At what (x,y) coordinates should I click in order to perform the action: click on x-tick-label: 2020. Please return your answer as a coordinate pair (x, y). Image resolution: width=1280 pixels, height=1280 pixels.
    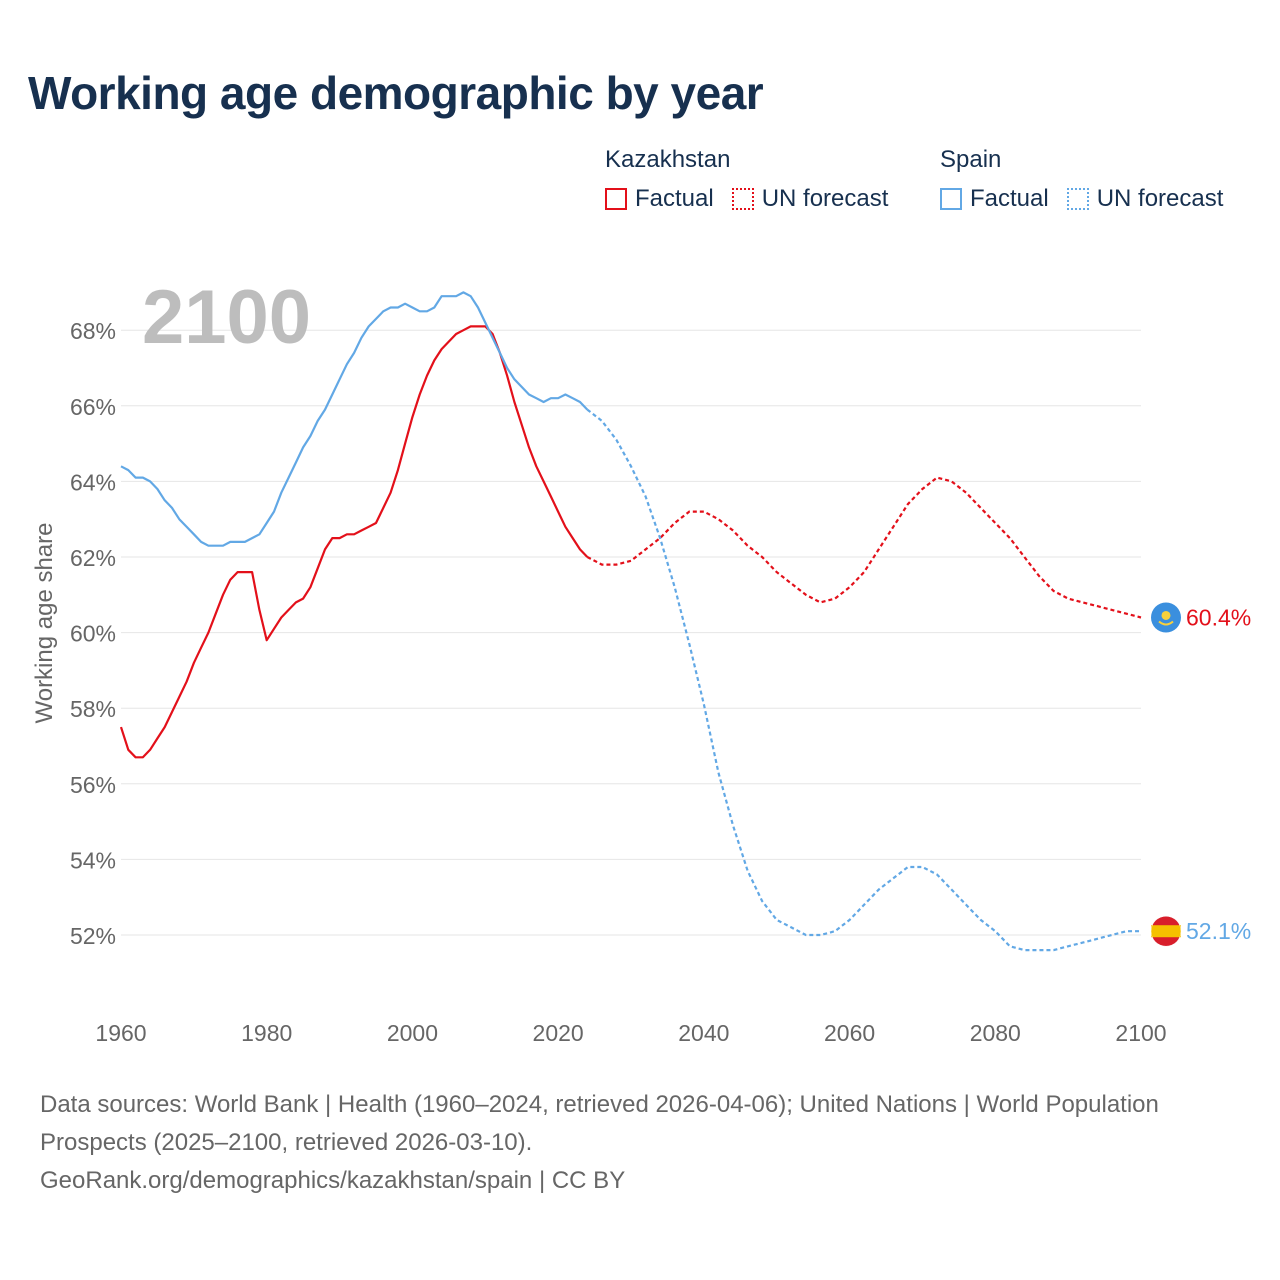
    Looking at the image, I should click on (558, 1033).